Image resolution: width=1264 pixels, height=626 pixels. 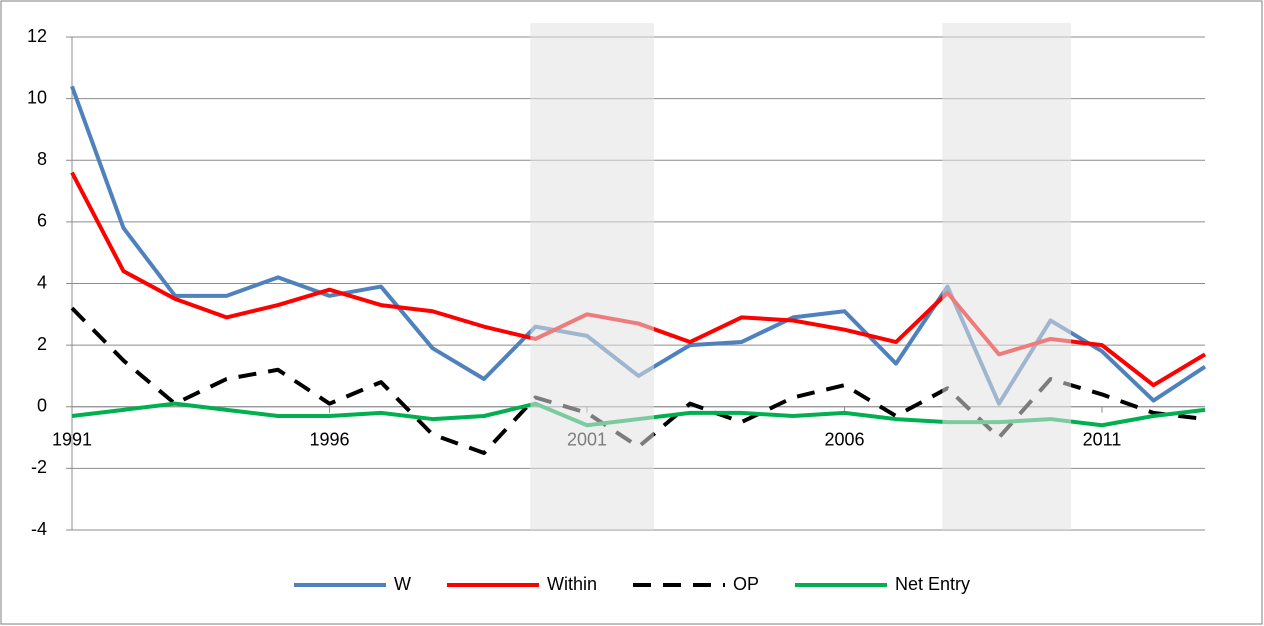 I want to click on x-tick-label: 2006, so click(x=844, y=440).